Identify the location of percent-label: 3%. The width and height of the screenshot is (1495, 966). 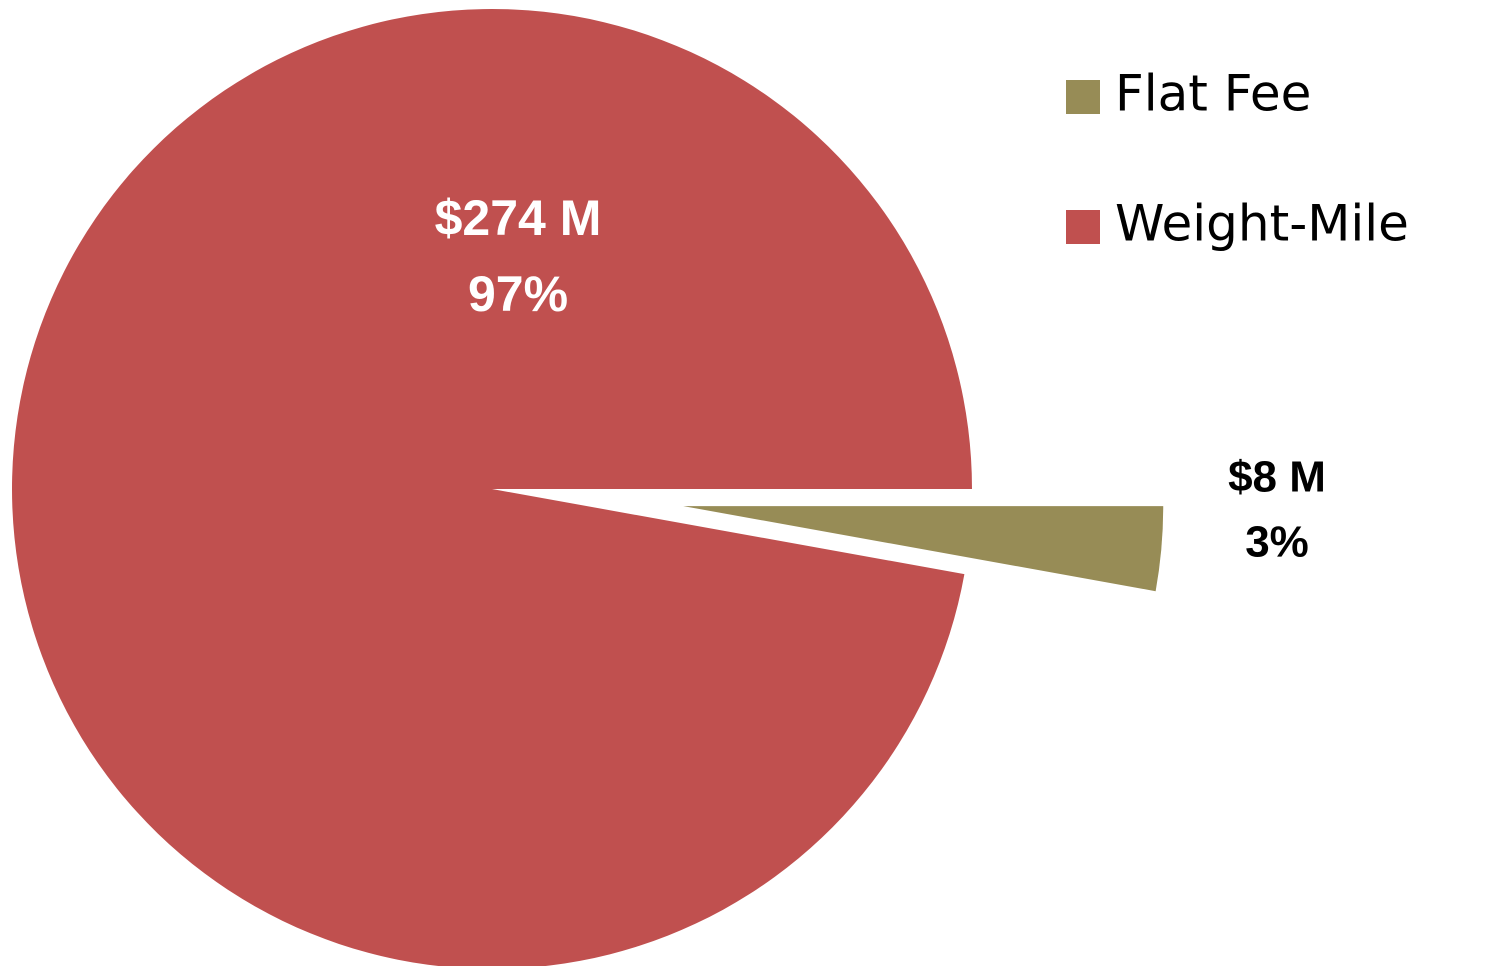
(1277, 542).